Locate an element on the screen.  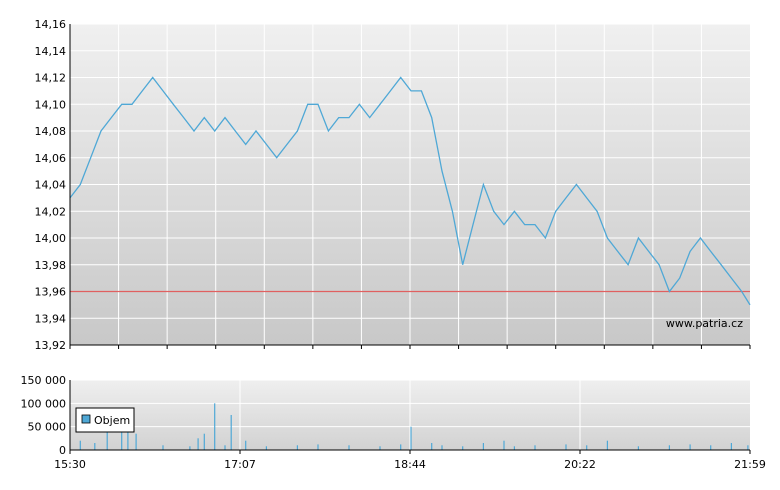
volume-y-tick-label: 50 000 is located at coordinates (47, 427).